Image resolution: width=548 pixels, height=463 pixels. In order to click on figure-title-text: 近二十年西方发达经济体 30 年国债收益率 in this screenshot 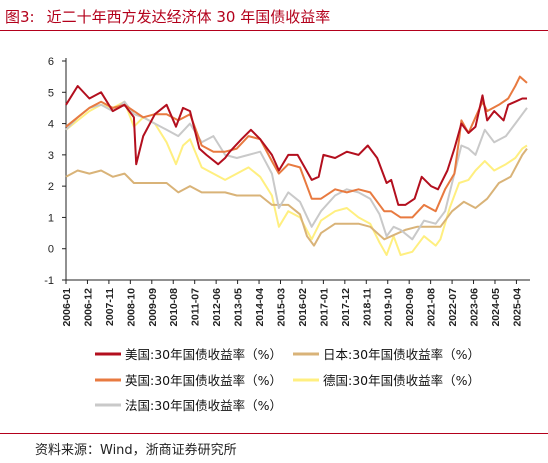, I will do `click(188, 17)`.